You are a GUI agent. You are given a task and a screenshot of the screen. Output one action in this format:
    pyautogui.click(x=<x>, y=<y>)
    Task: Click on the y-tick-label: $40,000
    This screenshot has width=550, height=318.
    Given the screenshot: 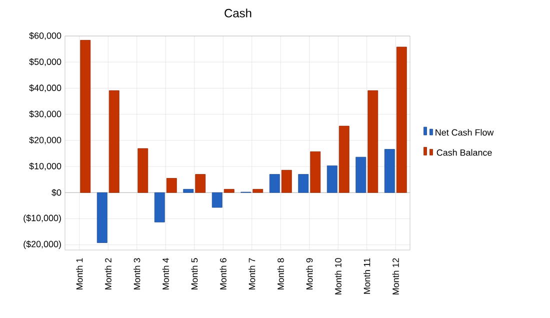 What is the action you would take?
    pyautogui.click(x=45, y=88)
    